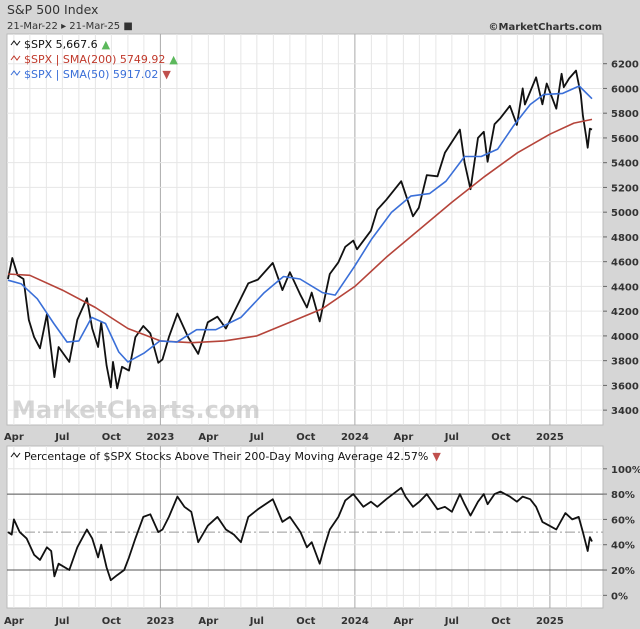 This screenshot has width=640, height=629. Describe the element at coordinates (625, 114) in the screenshot. I see `y-tick-label: 5800` at that location.